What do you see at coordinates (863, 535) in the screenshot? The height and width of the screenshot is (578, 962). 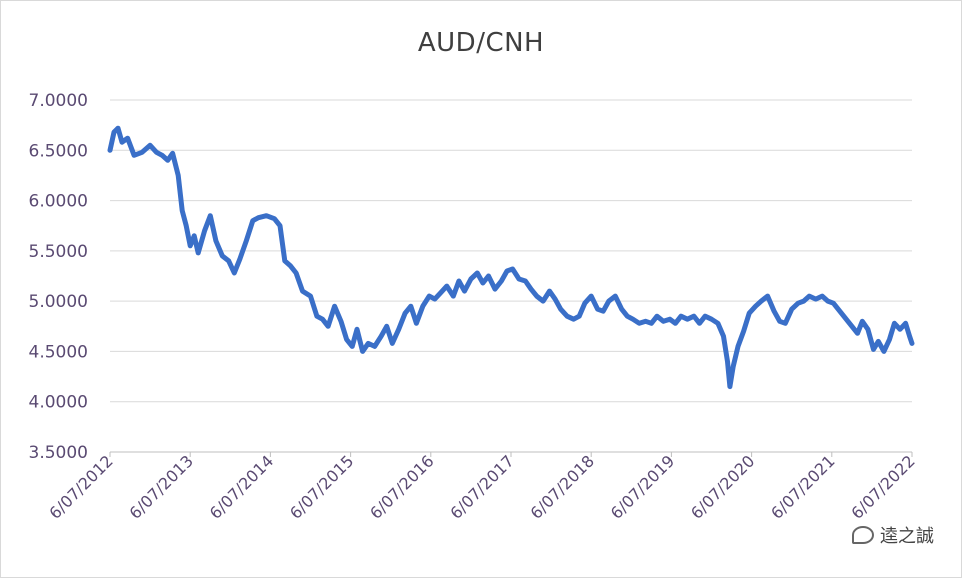 I see `wechat-icon` at bounding box center [863, 535].